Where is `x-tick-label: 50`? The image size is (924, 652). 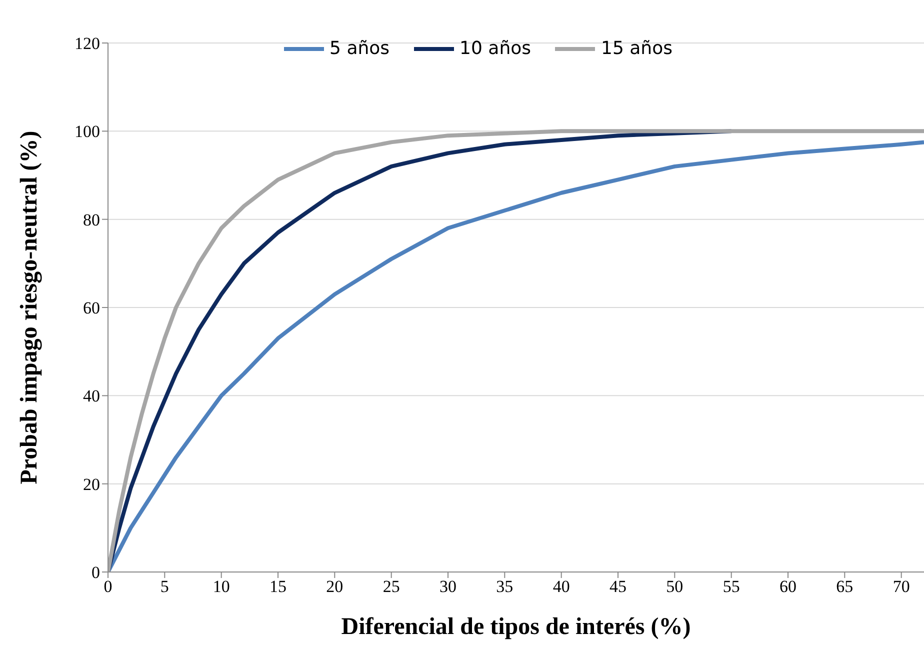 x-tick-label: 50 is located at coordinates (675, 586).